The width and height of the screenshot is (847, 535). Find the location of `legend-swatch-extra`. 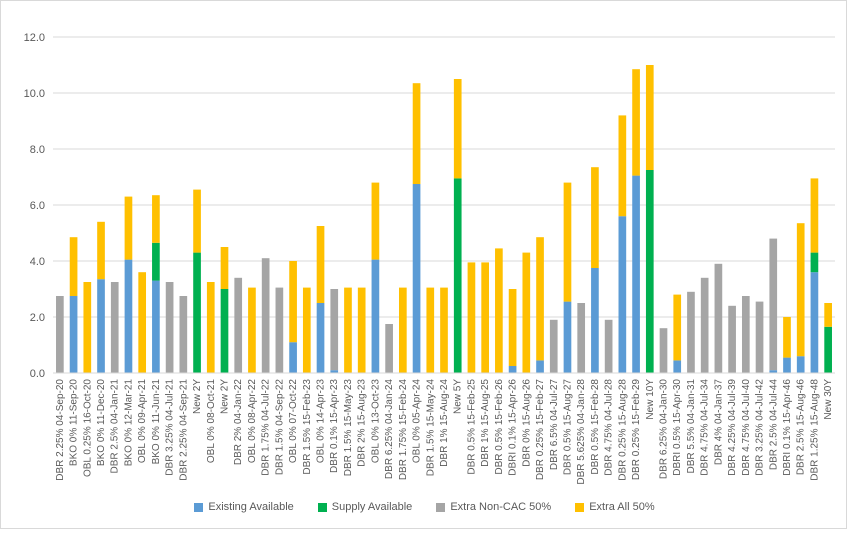

legend-swatch-extra is located at coordinates (580, 507).